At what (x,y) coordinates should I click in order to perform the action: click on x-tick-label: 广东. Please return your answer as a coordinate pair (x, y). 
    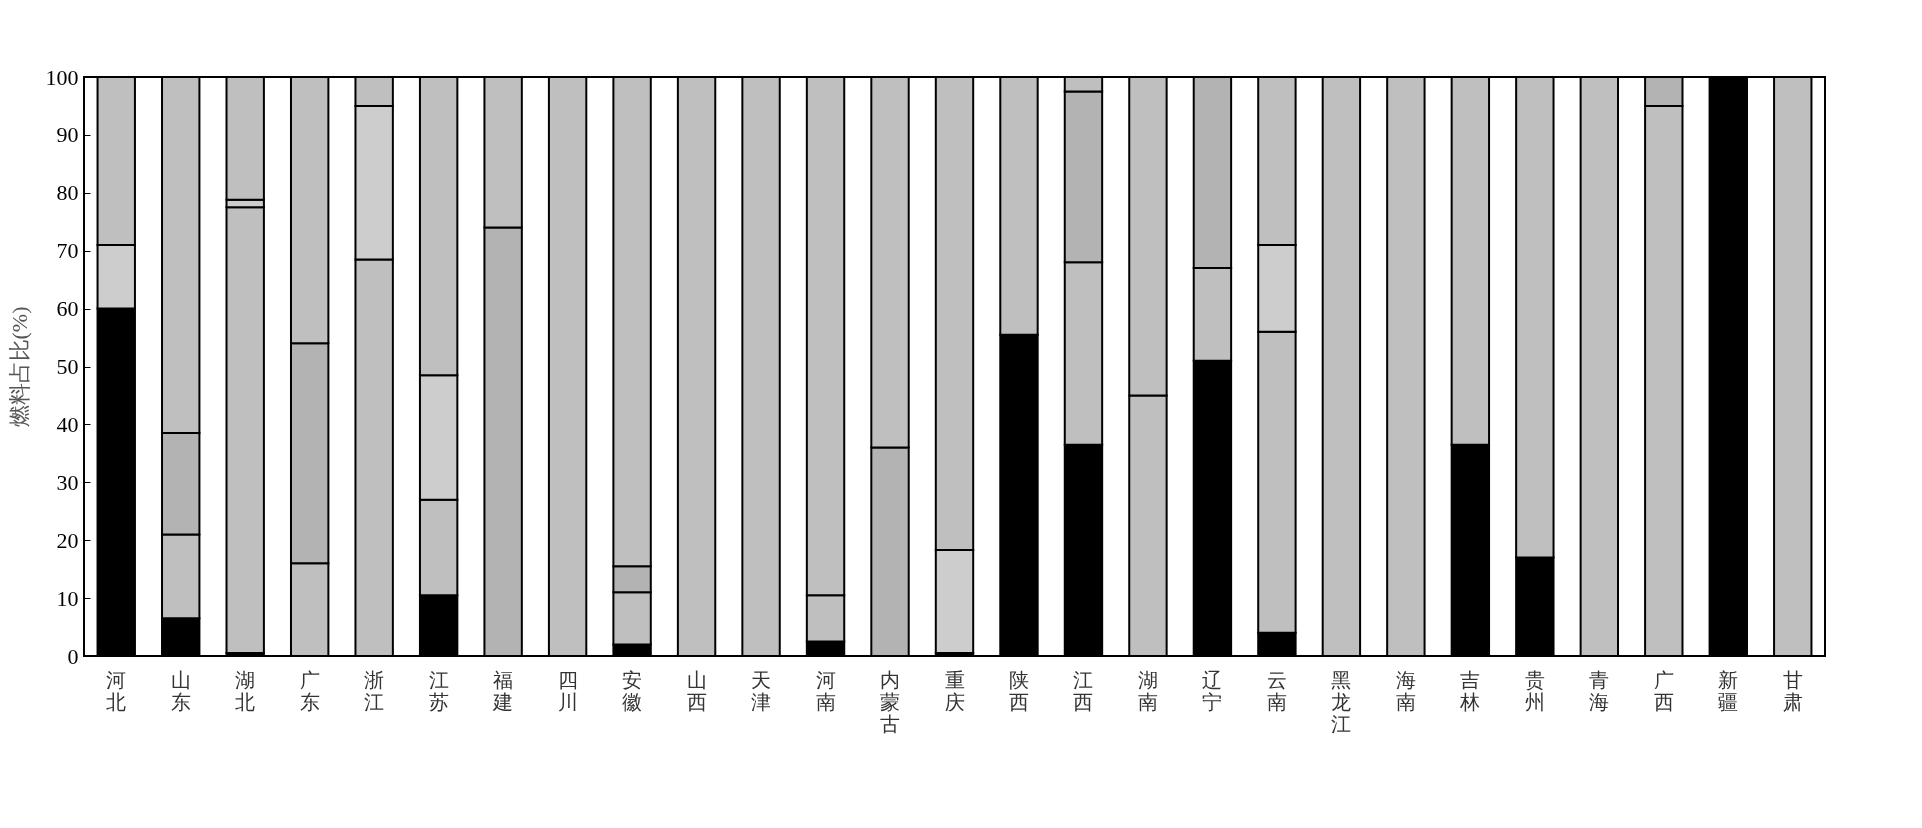
    Looking at the image, I should click on (309, 690).